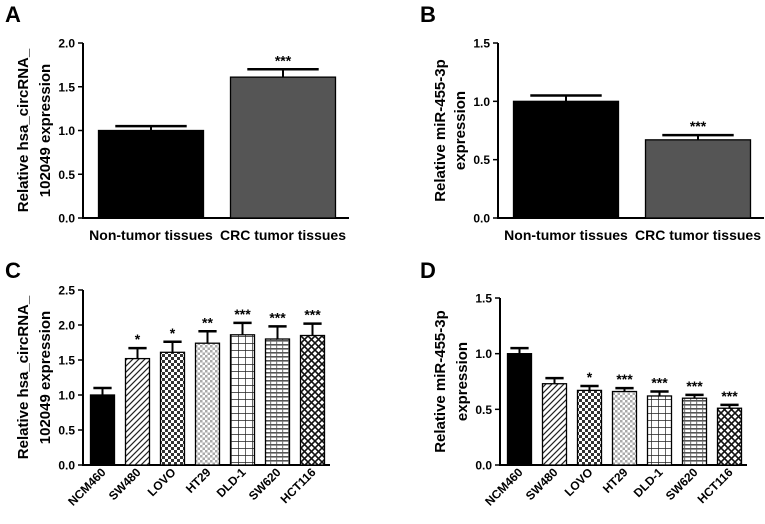 This screenshot has height=524, width=765. What do you see at coordinates (428, 270) in the screenshot?
I see `panel-label: D` at bounding box center [428, 270].